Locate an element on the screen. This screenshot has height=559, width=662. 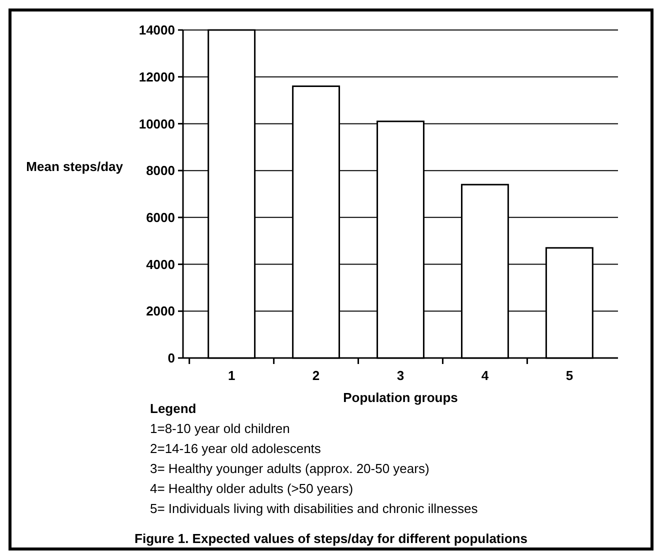
x-tick-label: 1 is located at coordinates (232, 375).